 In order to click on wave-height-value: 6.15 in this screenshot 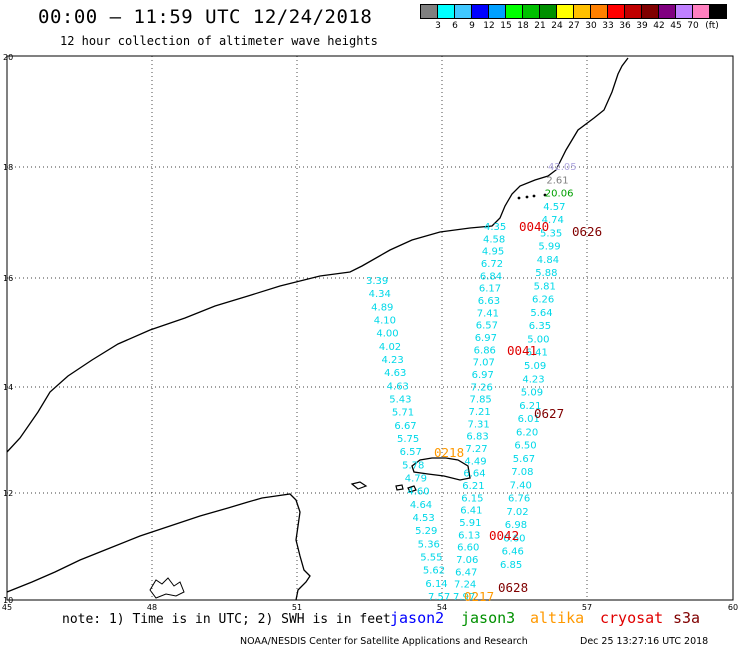, I will do `click(472, 498)`.